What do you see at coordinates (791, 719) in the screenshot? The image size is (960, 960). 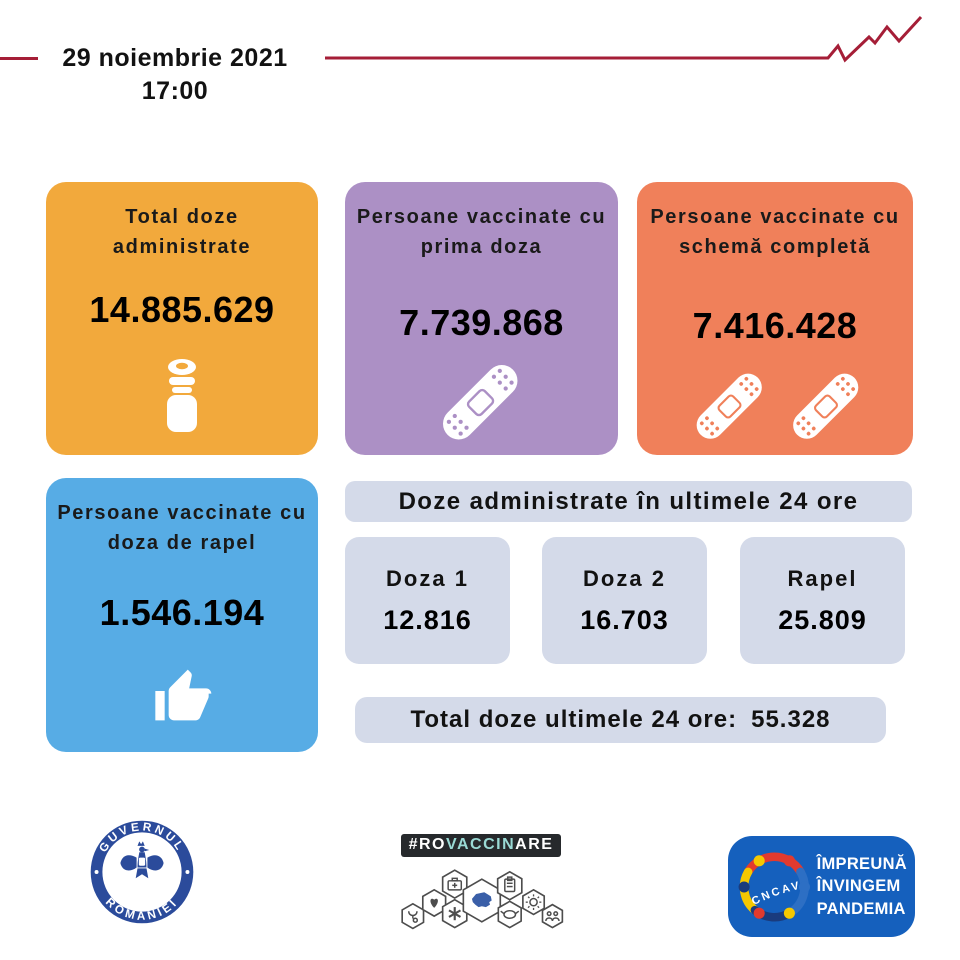 I see `total-24h-value: 55.328` at bounding box center [791, 719].